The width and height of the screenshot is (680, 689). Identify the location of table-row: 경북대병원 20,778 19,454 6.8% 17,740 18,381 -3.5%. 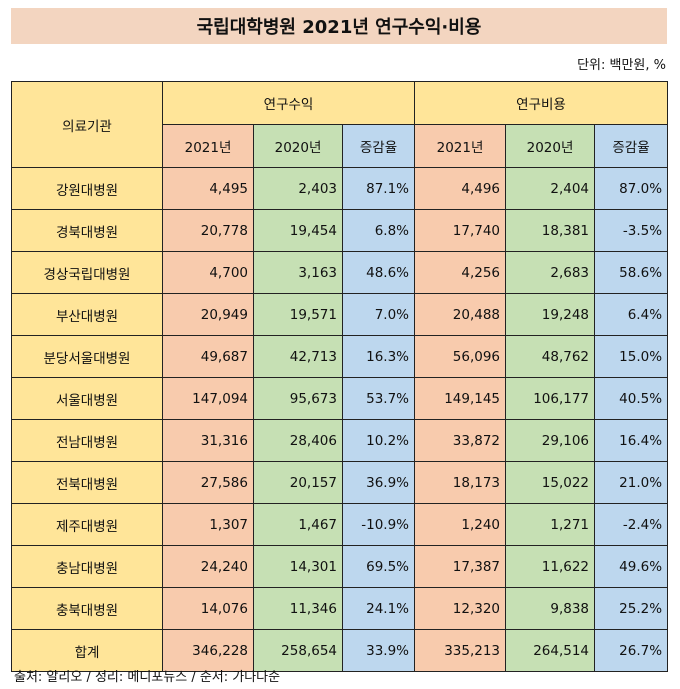
(340, 230).